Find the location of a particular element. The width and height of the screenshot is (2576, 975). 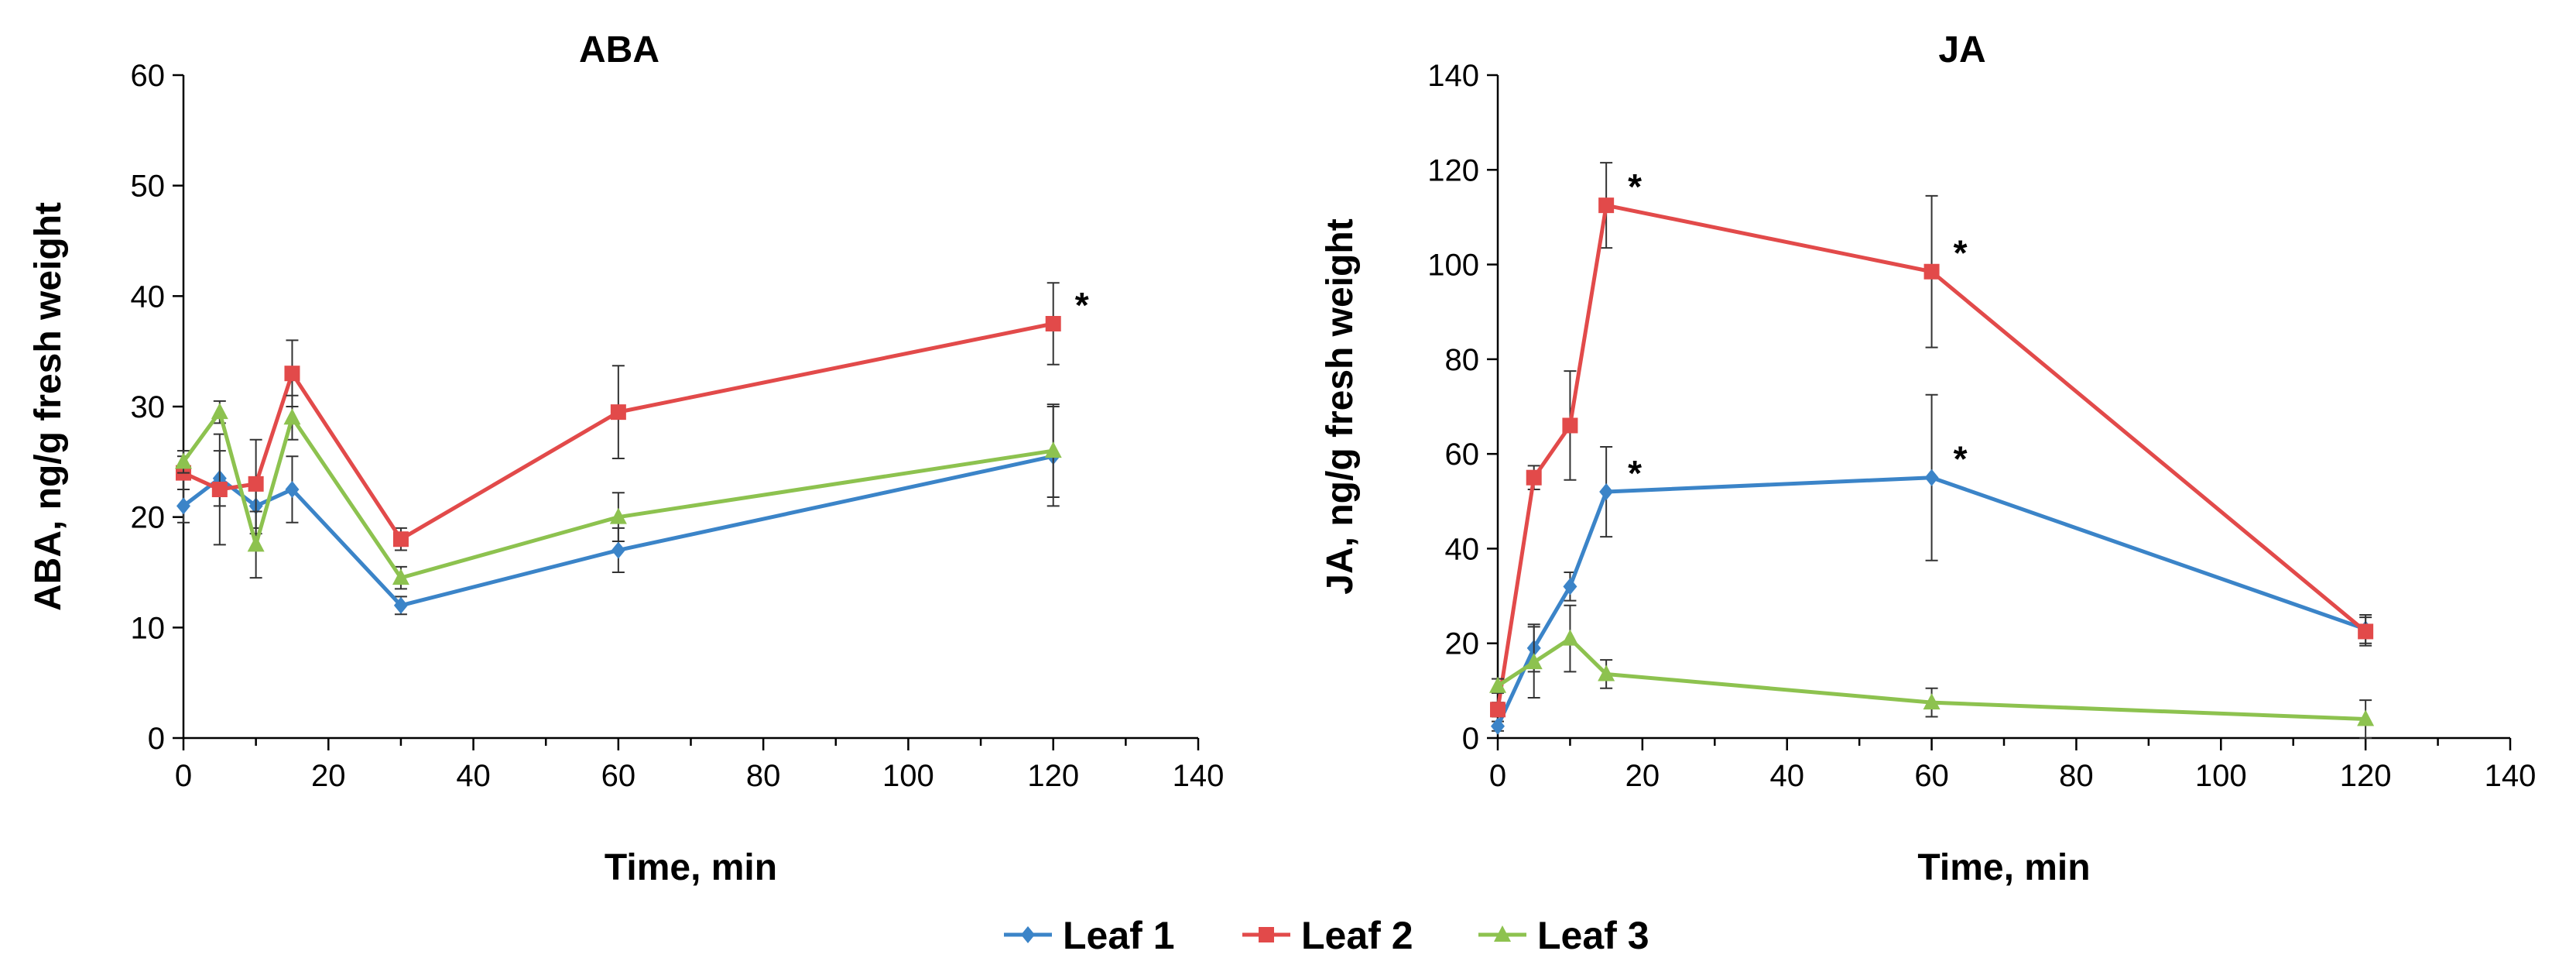

y-tick-label: 140 is located at coordinates (1453, 76).